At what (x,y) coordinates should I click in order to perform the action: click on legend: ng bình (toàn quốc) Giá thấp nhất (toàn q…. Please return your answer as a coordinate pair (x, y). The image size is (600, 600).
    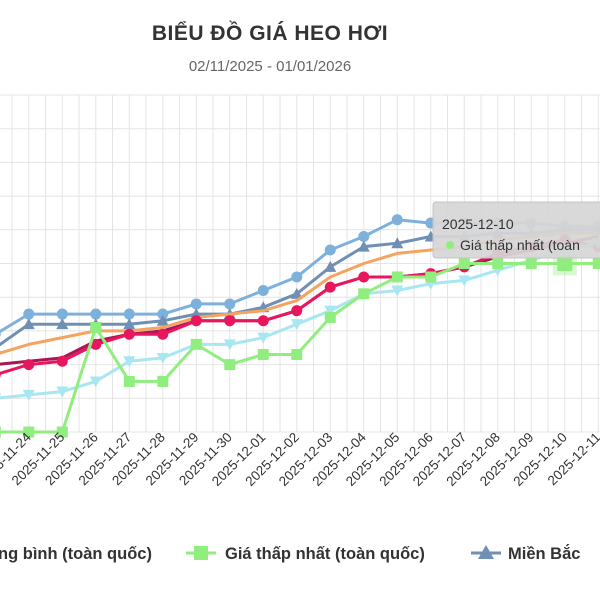
    Looking at the image, I should click on (290, 553).